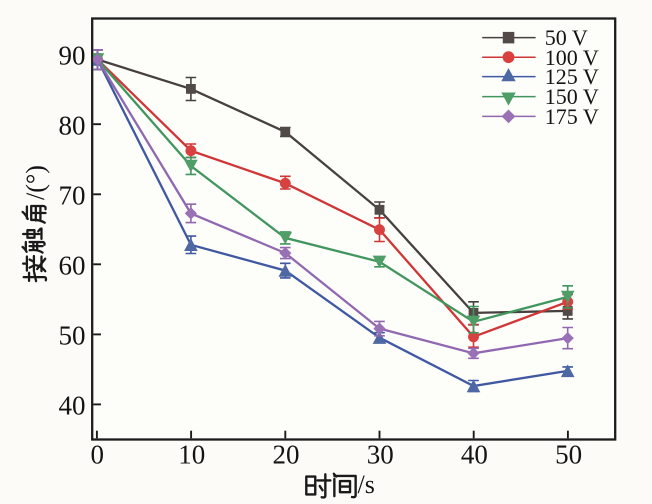 The image size is (652, 504). I want to click on svg-text: /s, so click(366, 484).